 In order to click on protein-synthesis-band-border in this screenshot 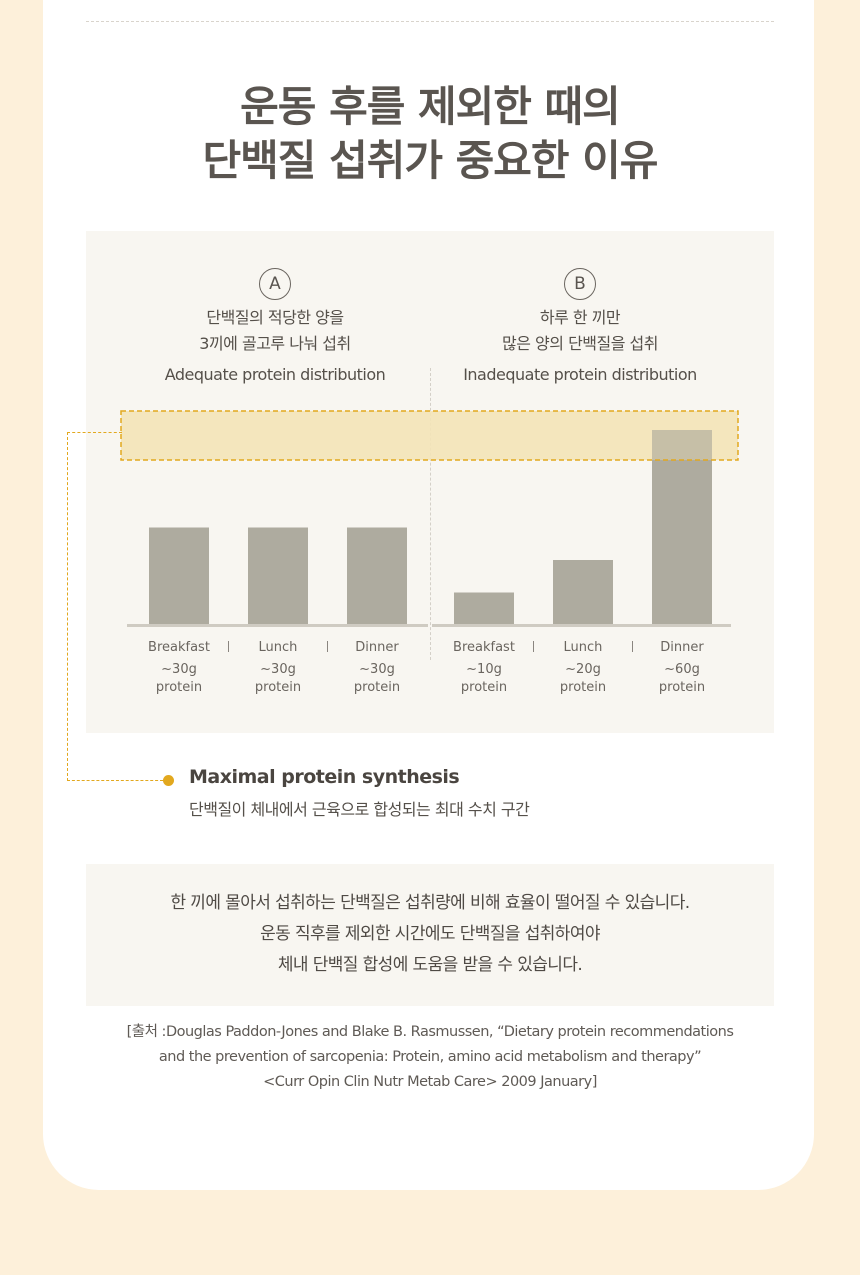, I will do `click(429, 435)`.